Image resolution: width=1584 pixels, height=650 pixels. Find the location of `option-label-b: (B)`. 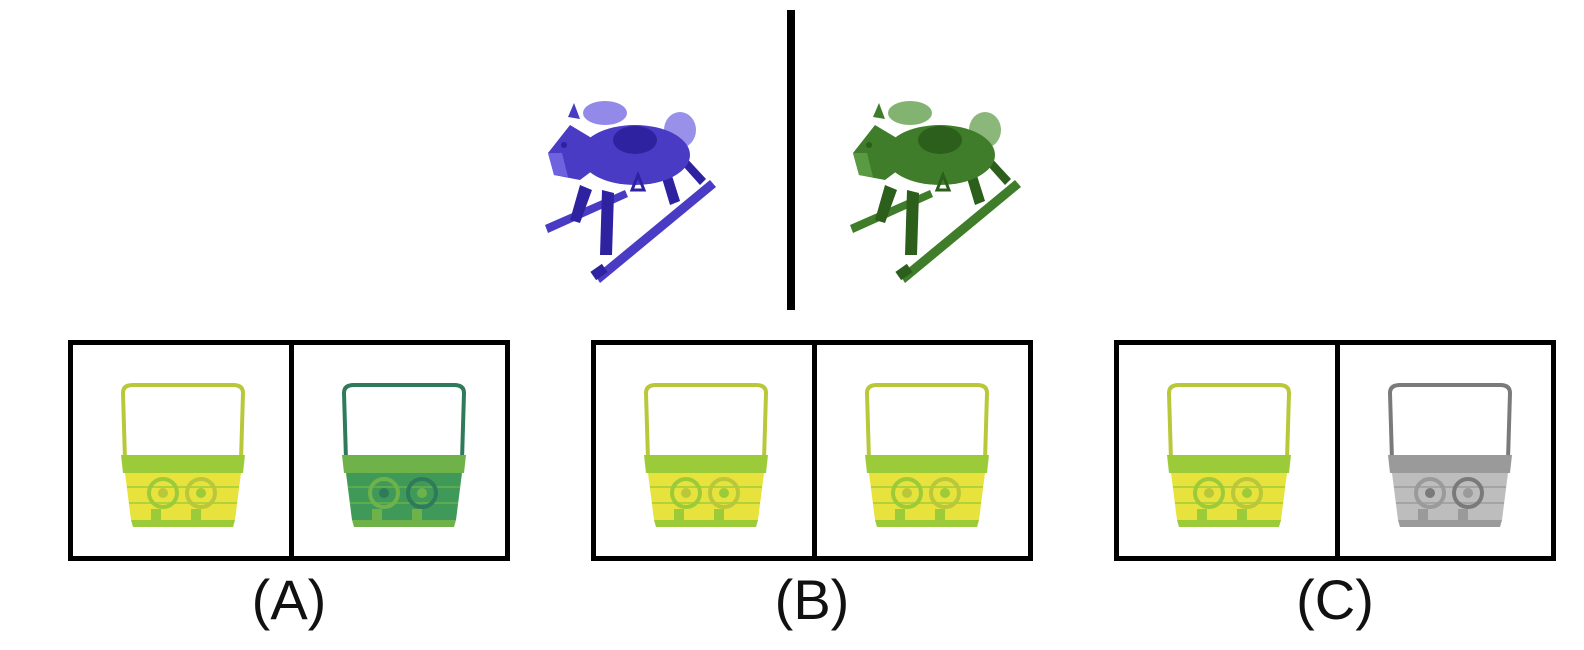

option-label-b: (B) is located at coordinates (812, 599).